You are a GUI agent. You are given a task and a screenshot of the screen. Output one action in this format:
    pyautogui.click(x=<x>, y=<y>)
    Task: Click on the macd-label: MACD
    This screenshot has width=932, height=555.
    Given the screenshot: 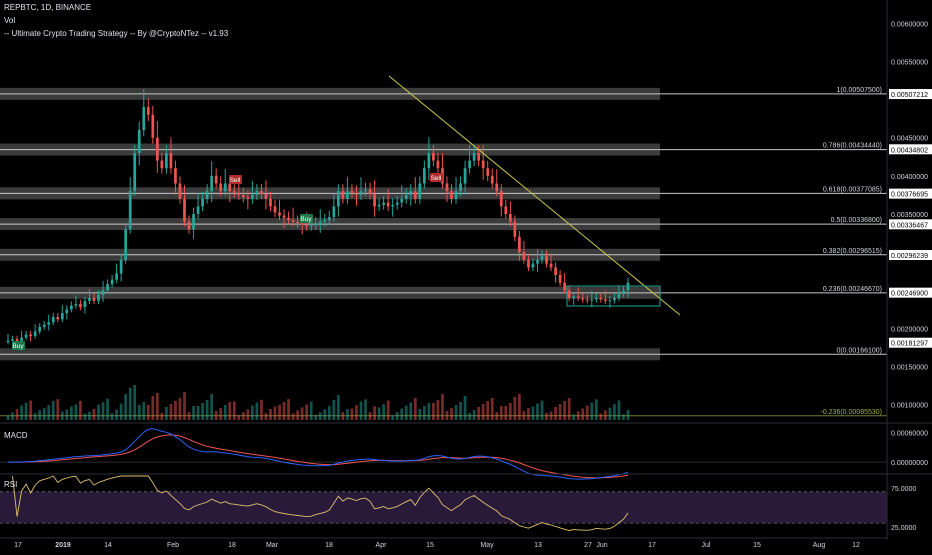 What is the action you would take?
    pyautogui.click(x=16, y=435)
    